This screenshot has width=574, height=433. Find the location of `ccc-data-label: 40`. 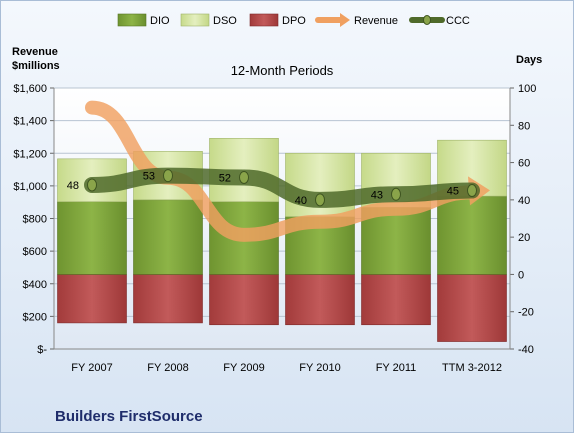

ccc-data-label: 40 is located at coordinates (301, 201).